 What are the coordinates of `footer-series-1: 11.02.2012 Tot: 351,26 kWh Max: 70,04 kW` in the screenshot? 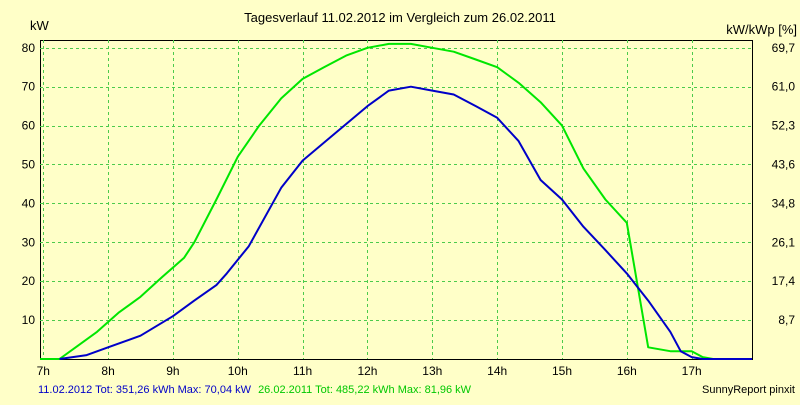 It's located at (145, 390).